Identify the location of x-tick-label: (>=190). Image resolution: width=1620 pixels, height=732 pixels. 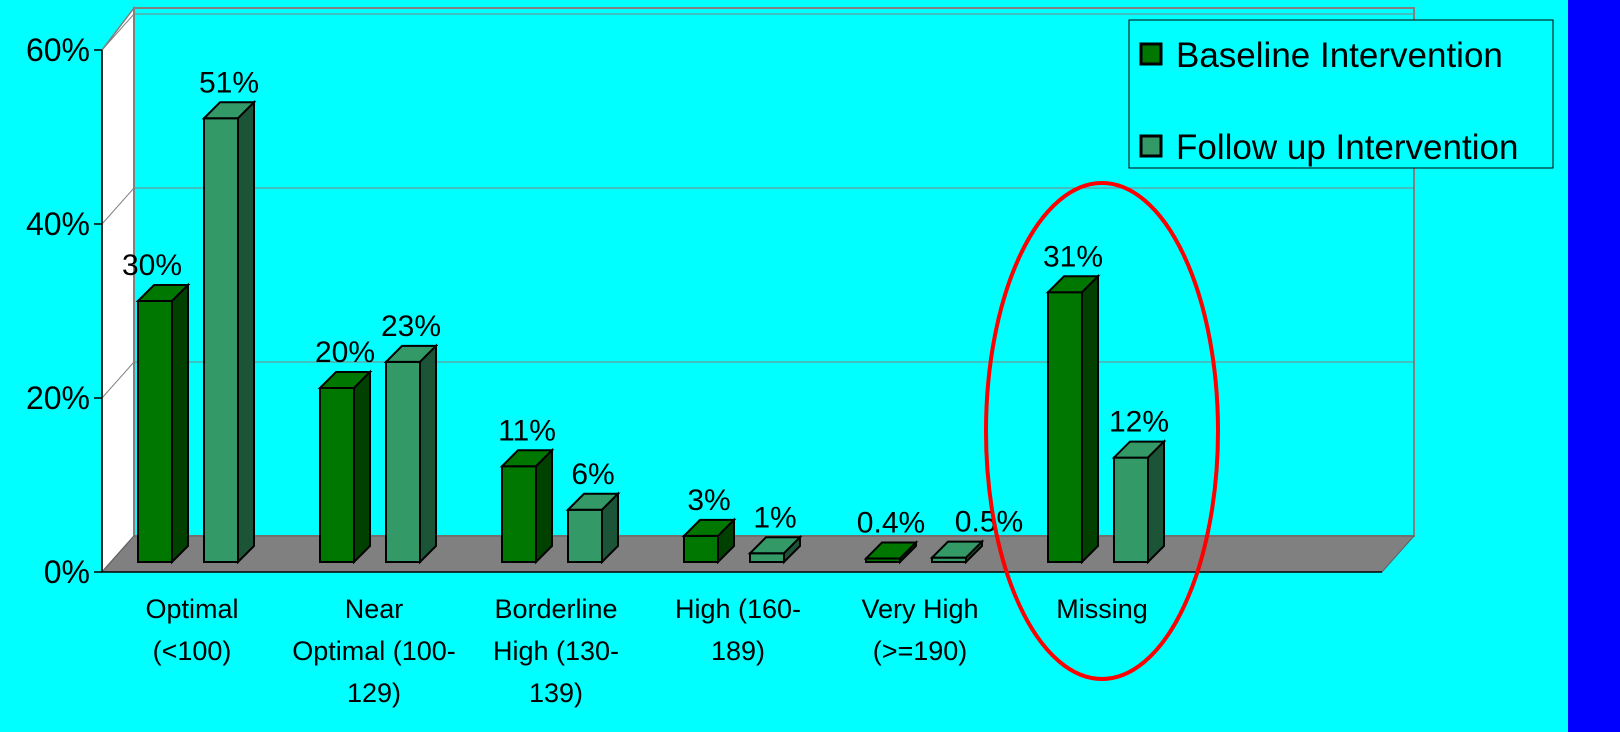
(920, 651).